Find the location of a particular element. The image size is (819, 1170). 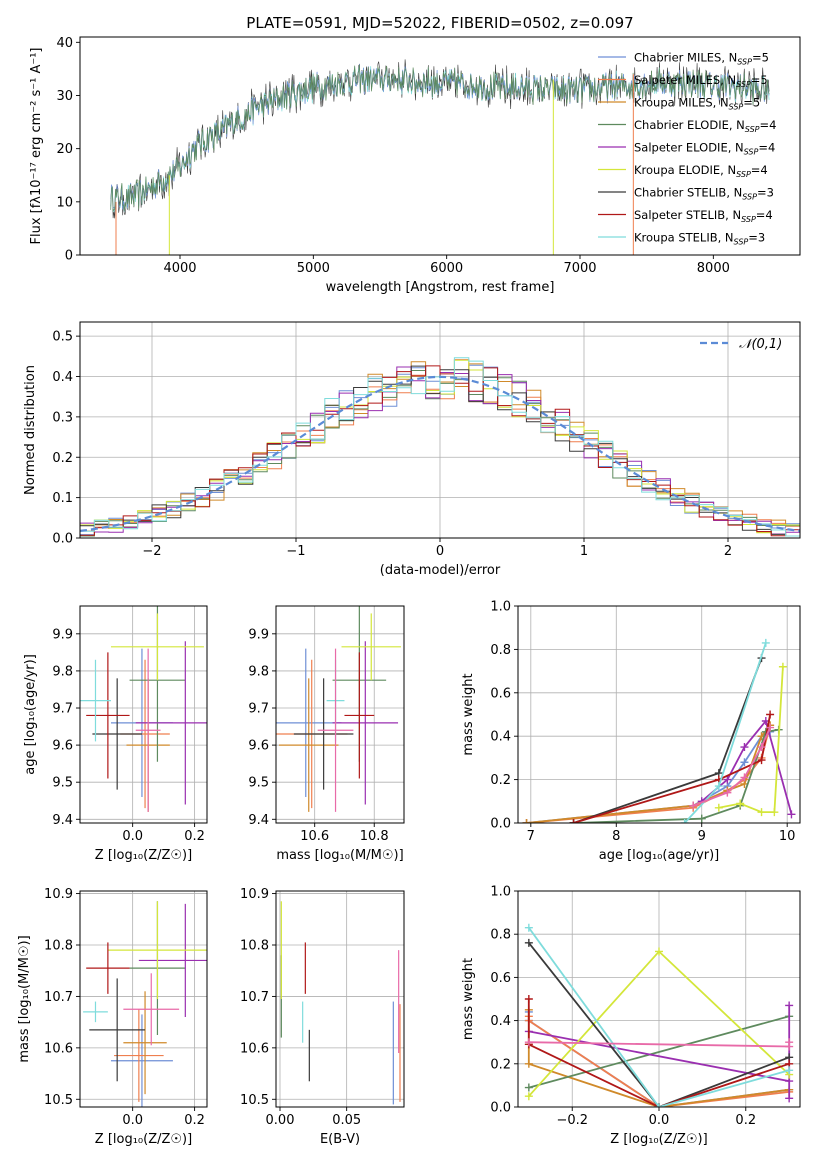

y-tick-label: 10.9 is located at coordinates (254, 894).